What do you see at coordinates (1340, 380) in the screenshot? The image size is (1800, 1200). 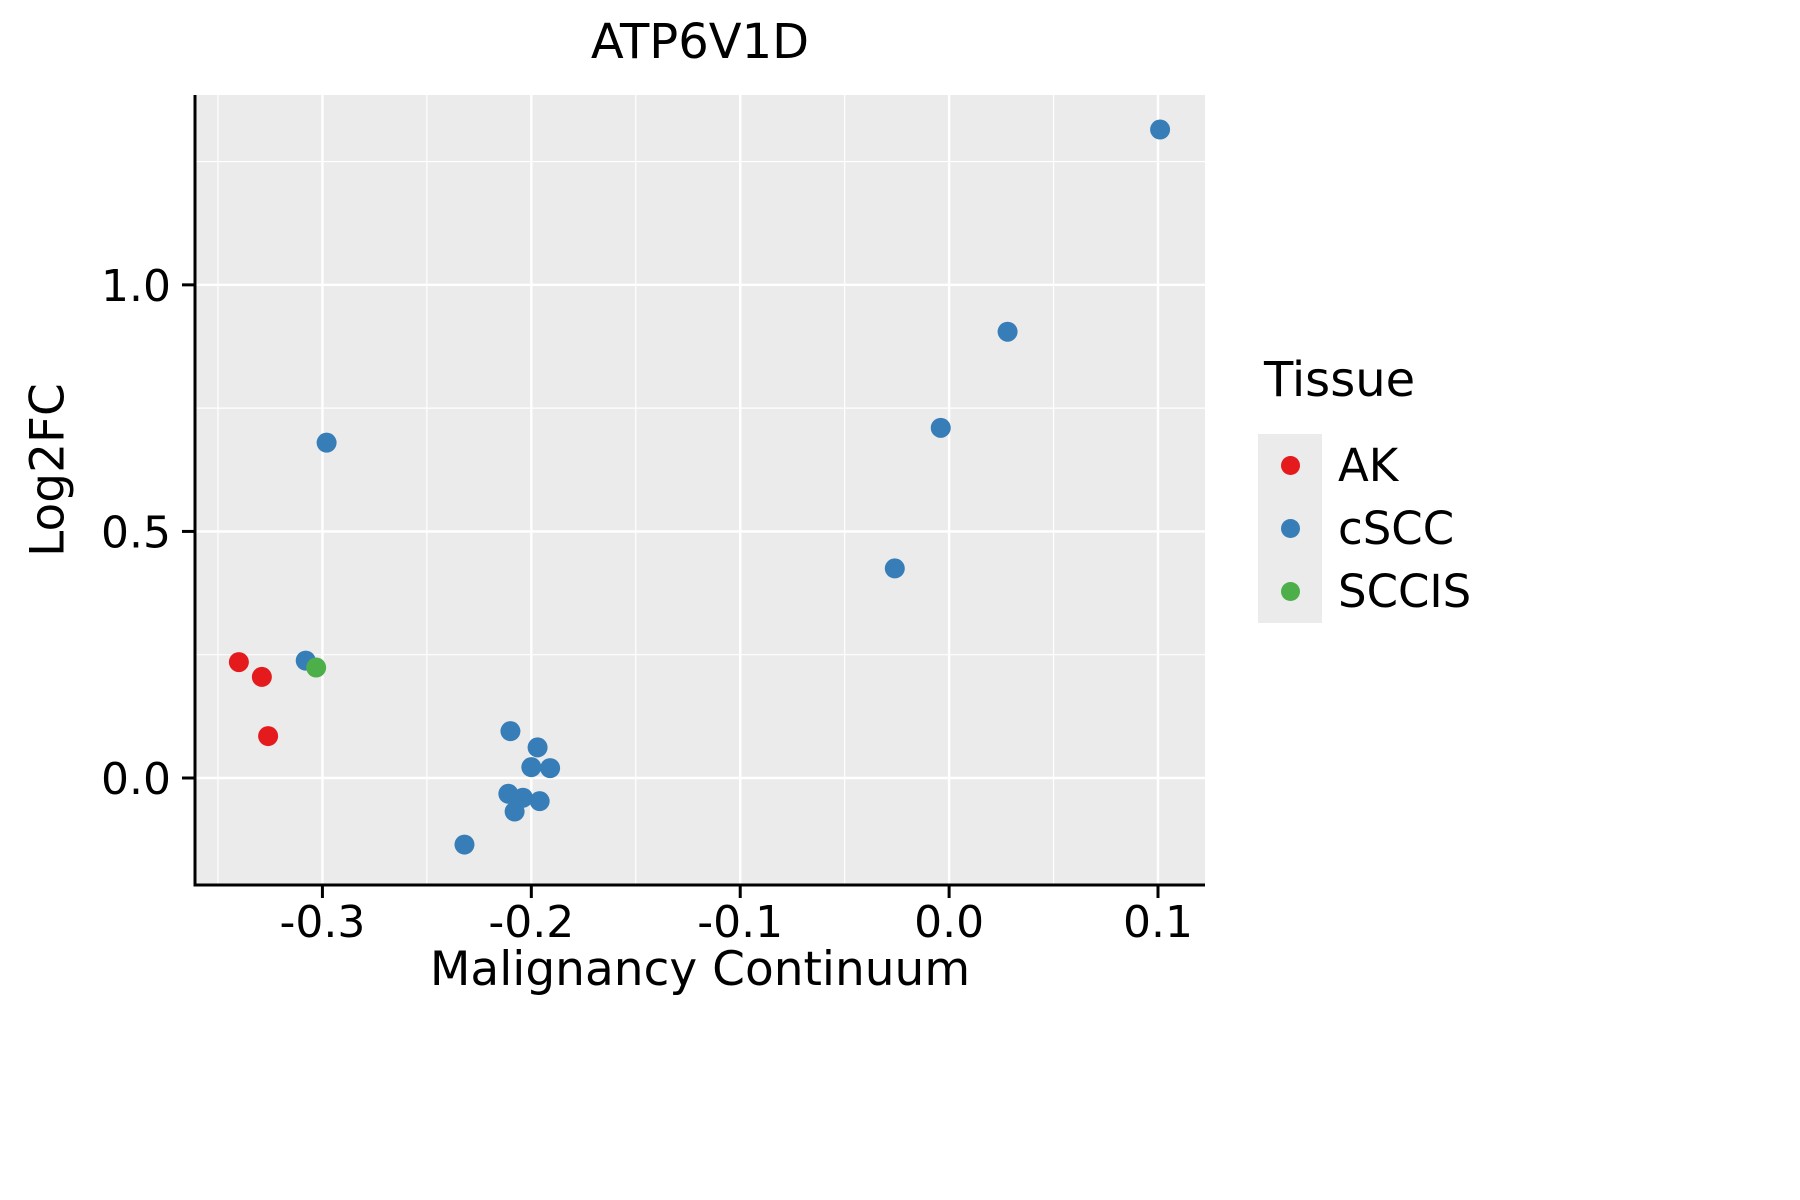 I see `legend-title: Tissue` at bounding box center [1340, 380].